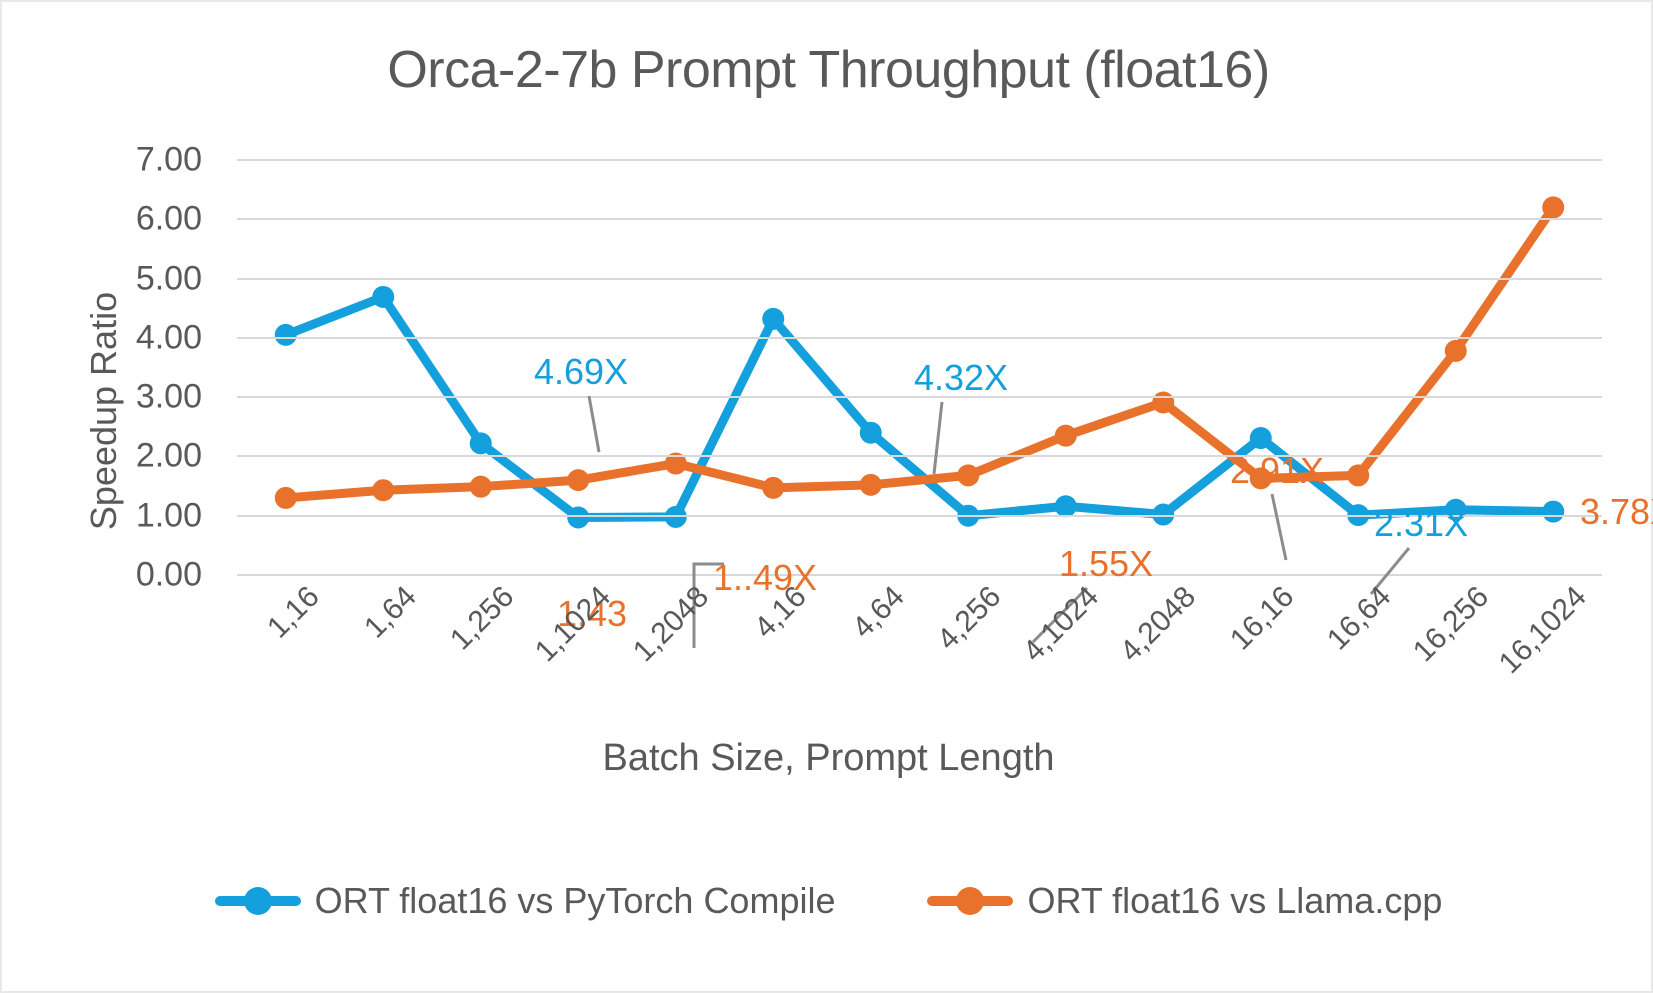 The width and height of the screenshot is (1653, 993). What do you see at coordinates (1262, 618) in the screenshot?
I see `x-axis-tick-label: 16,16` at bounding box center [1262, 618].